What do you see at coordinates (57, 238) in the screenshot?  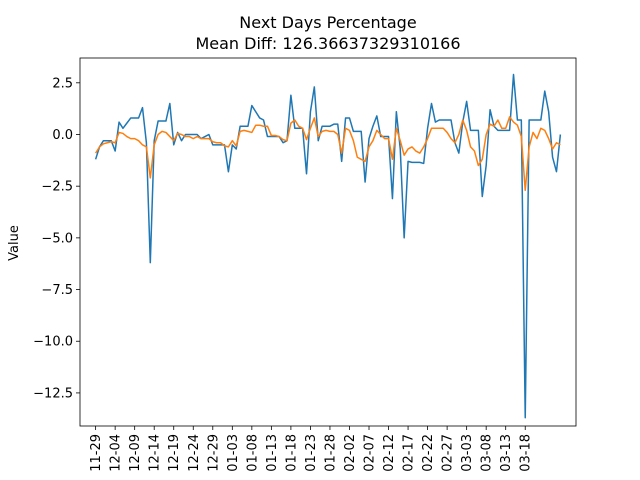 I see `y-tick-label: −5.0` at bounding box center [57, 238].